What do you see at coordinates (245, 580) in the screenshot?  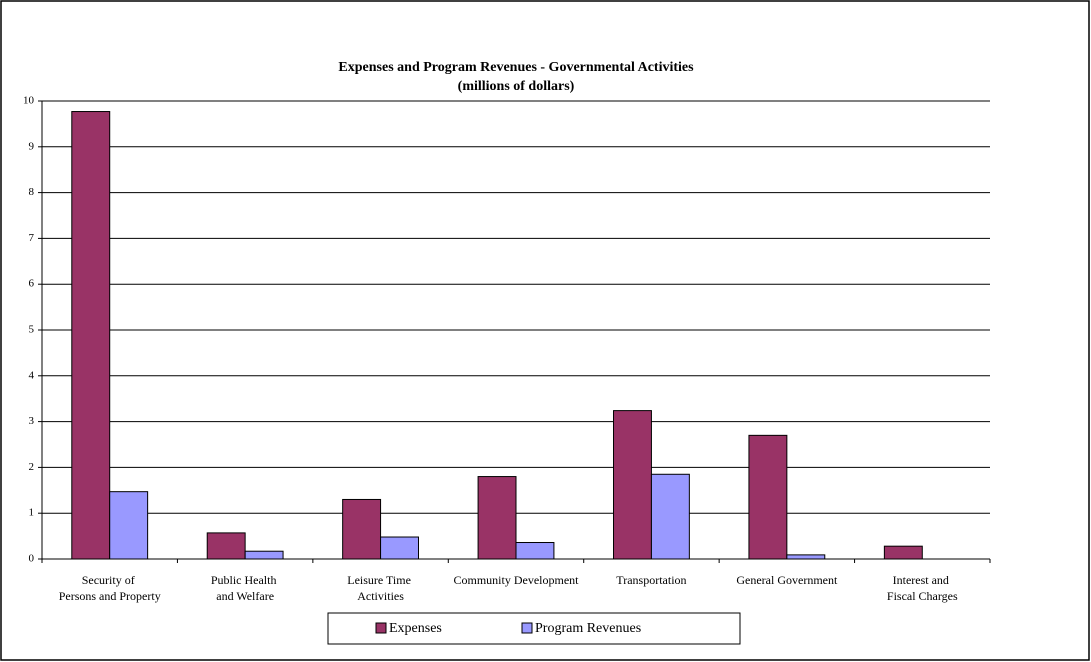 I see `x-tick-label-line: Public Health` at bounding box center [245, 580].